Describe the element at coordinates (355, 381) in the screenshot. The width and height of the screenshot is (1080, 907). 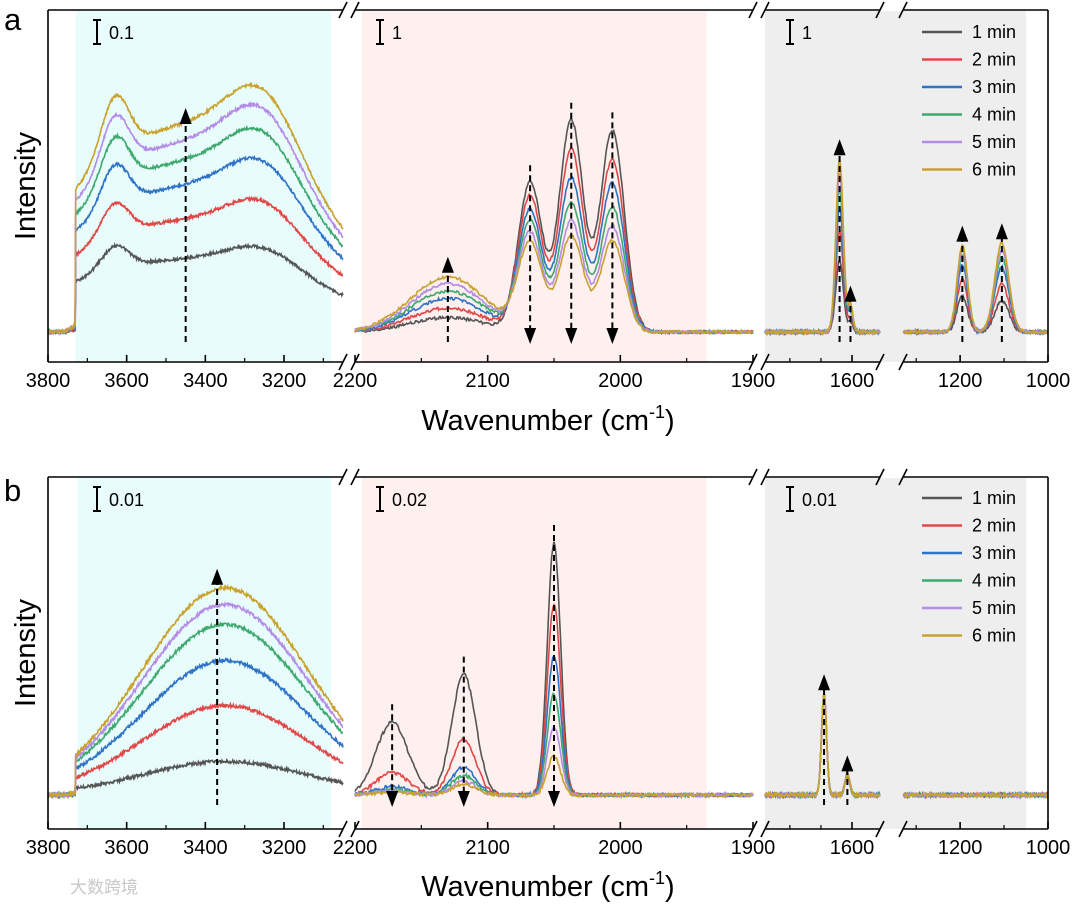
I see `x-tick-label: 2200` at that location.